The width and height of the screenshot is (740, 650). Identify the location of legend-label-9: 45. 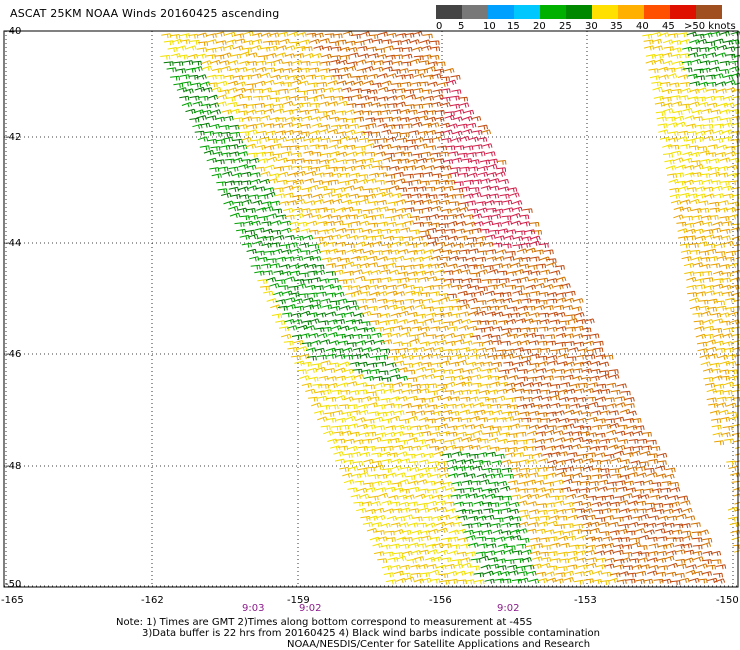
(668, 26).